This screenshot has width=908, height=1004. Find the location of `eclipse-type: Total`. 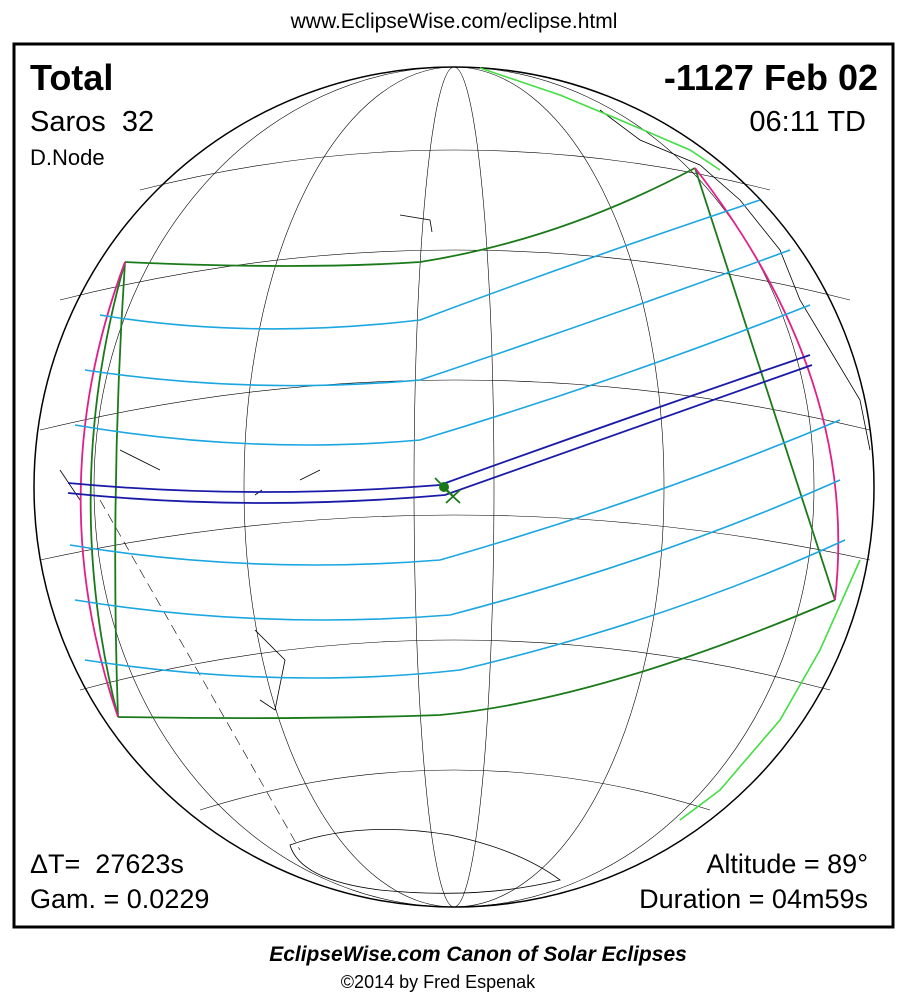

eclipse-type: Total is located at coordinates (71, 77).